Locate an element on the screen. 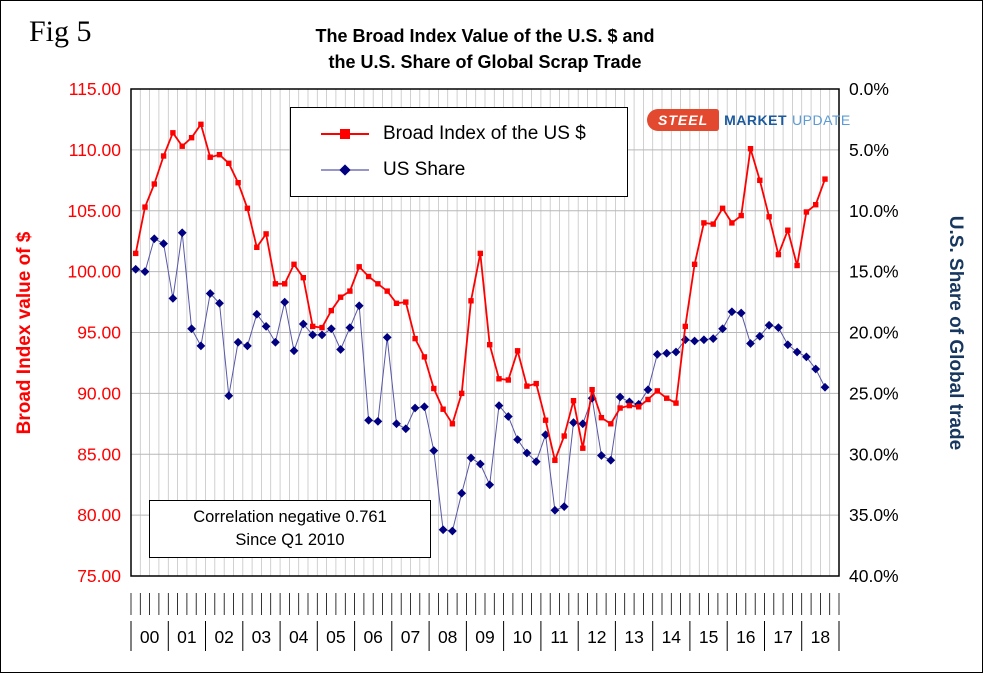  x-axis-year-label: 12 is located at coordinates (596, 637).